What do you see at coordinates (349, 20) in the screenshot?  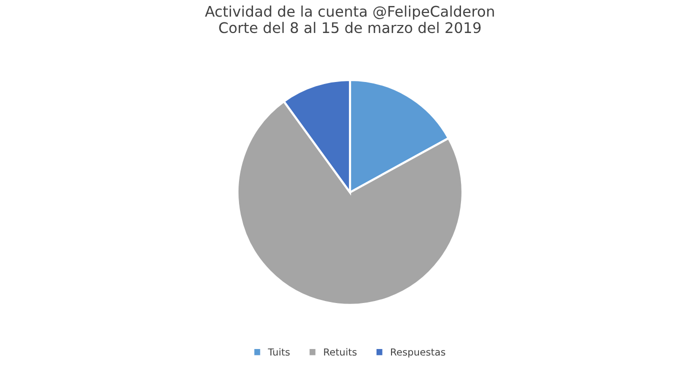 I see `chart-title: Actividad de la cuenta @FelipeCalderon Corte del 8 al 15 de marzo del 2019` at bounding box center [349, 20].